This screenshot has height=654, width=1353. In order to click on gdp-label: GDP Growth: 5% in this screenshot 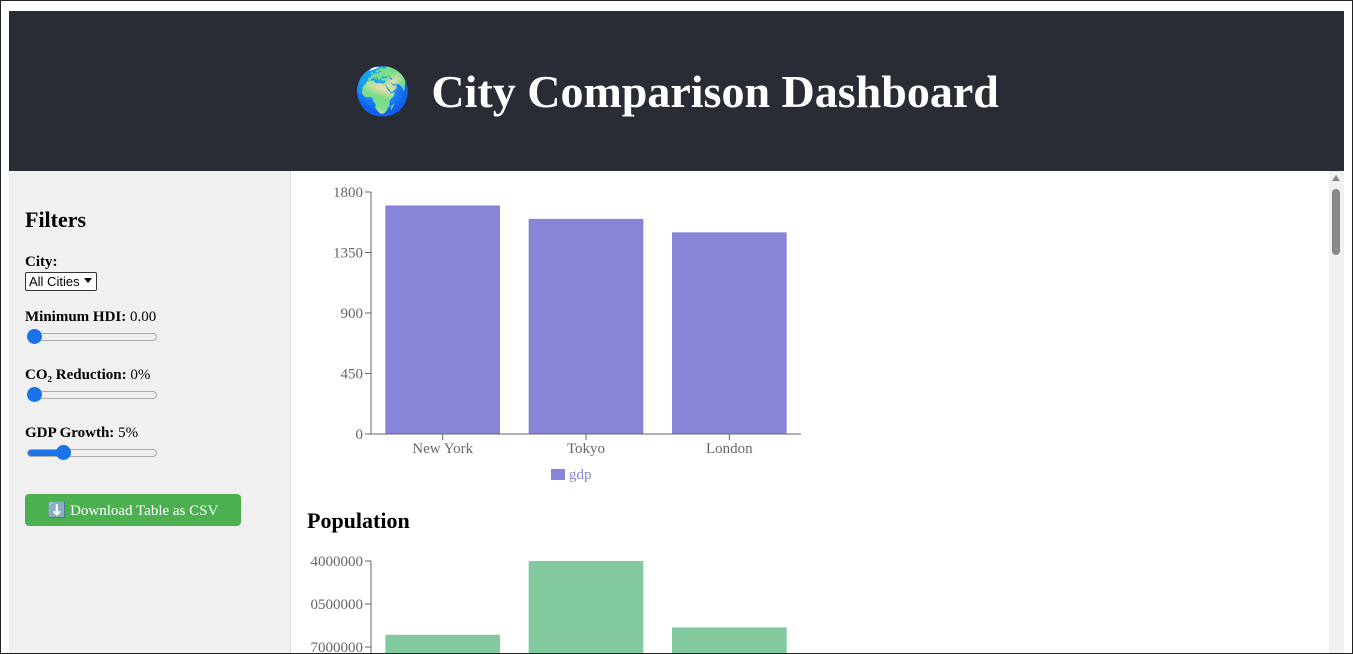, I will do `click(81, 433)`.